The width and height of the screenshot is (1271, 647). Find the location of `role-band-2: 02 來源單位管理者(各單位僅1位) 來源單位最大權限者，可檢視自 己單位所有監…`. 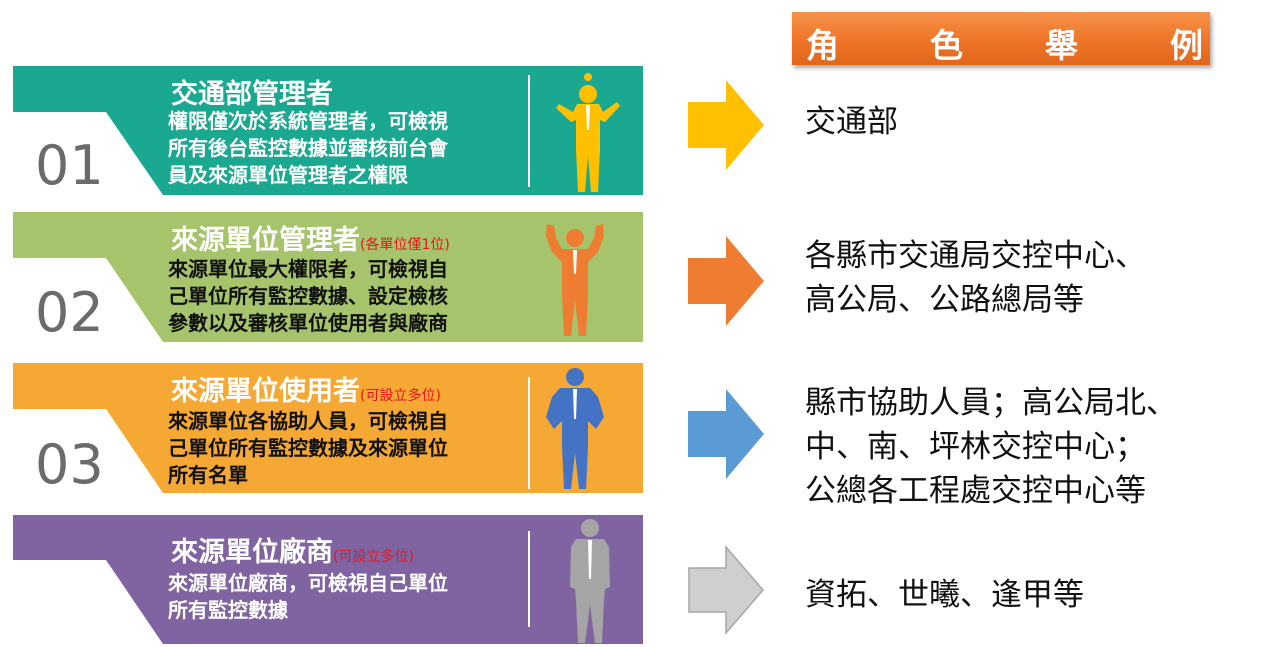

role-band-2: 02 來源單位管理者(各單位僅1位) 來源單位最大權限者，可檢視自 己單位所有監… is located at coordinates (328, 278).